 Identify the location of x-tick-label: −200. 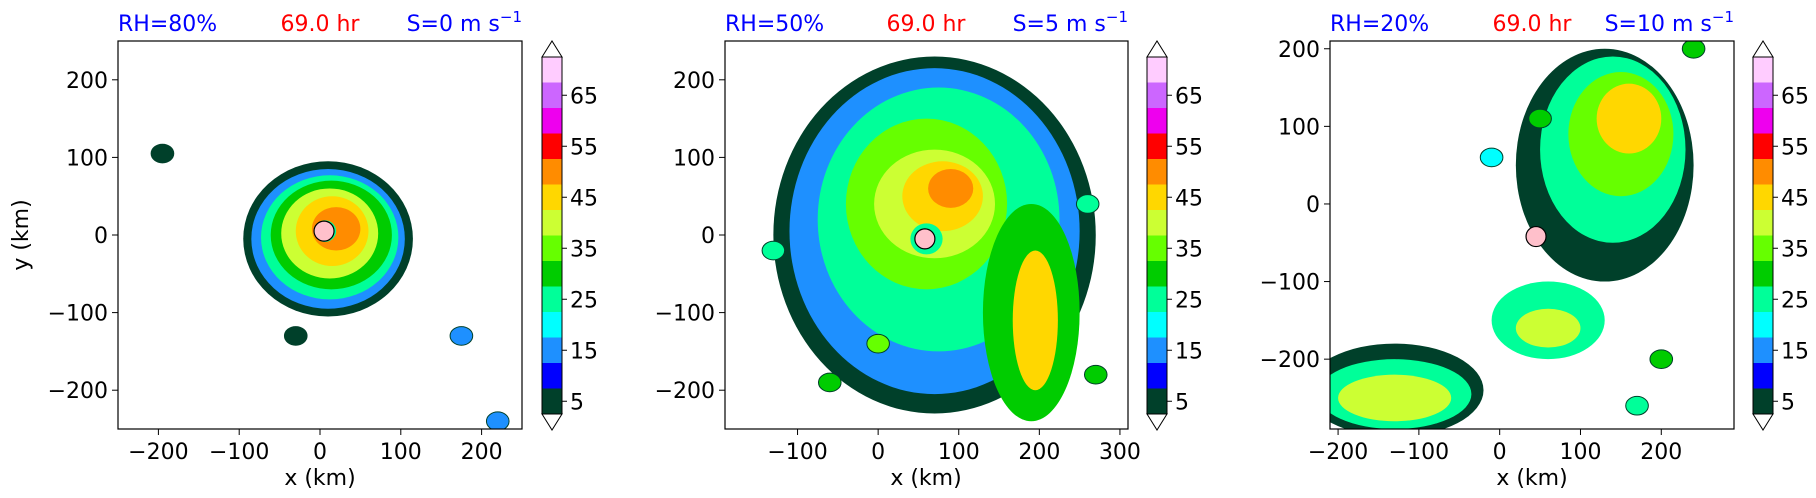
(158, 452).